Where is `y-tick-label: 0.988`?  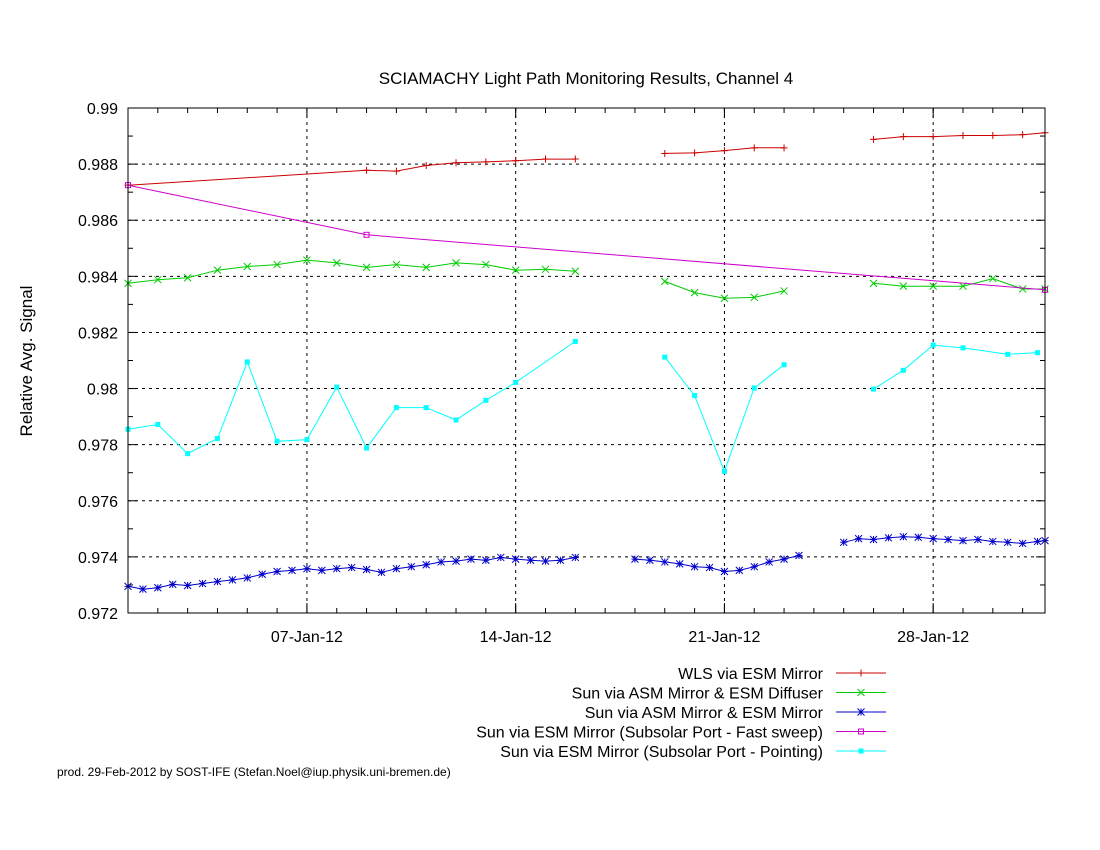 y-tick-label: 0.988 is located at coordinates (98, 165).